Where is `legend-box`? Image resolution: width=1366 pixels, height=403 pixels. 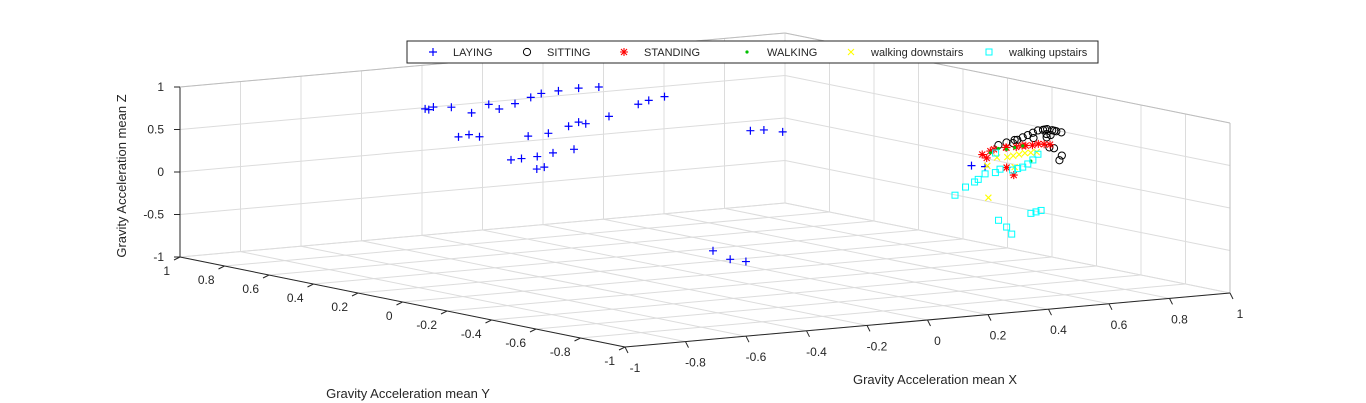
legend-box is located at coordinates (752, 52).